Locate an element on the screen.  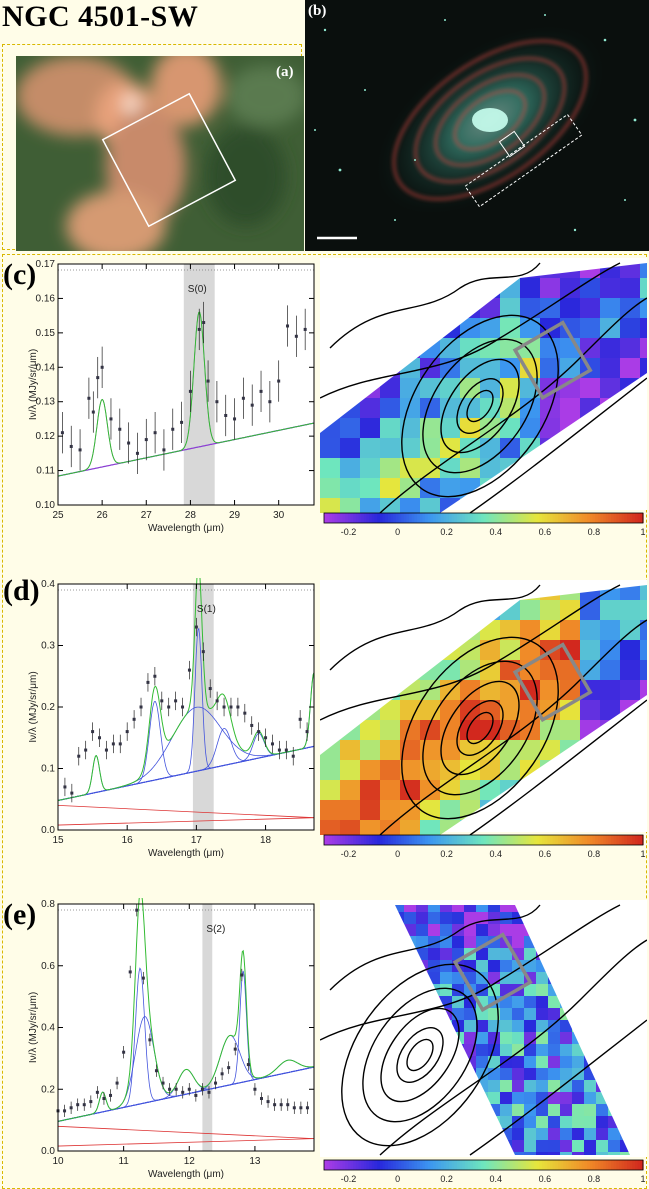
colorbar-tick-label: 0.8 is located at coordinates (594, 854).